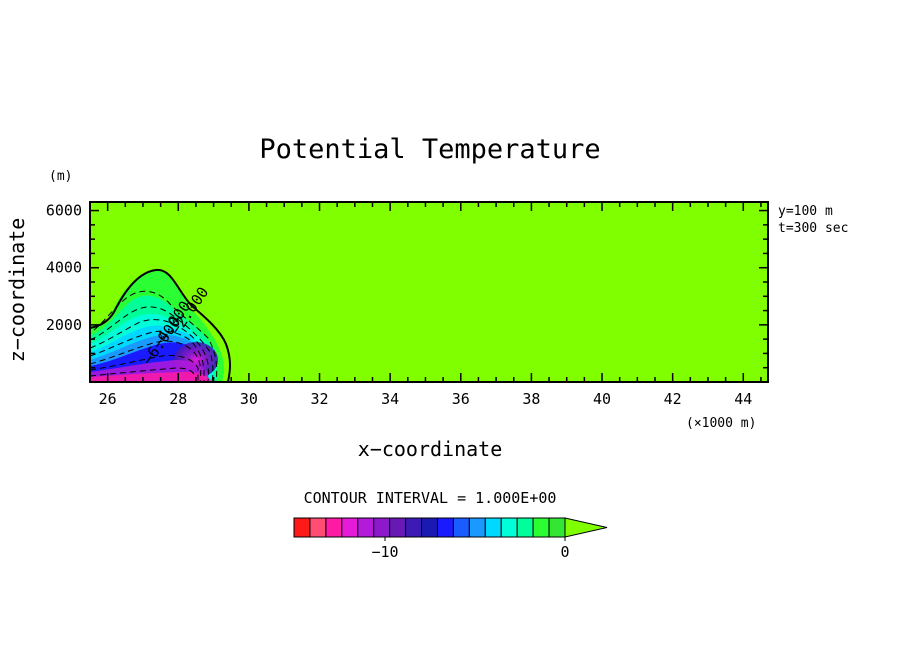 The image size is (904, 654). I want to click on x-tick-label: 30, so click(249, 399).